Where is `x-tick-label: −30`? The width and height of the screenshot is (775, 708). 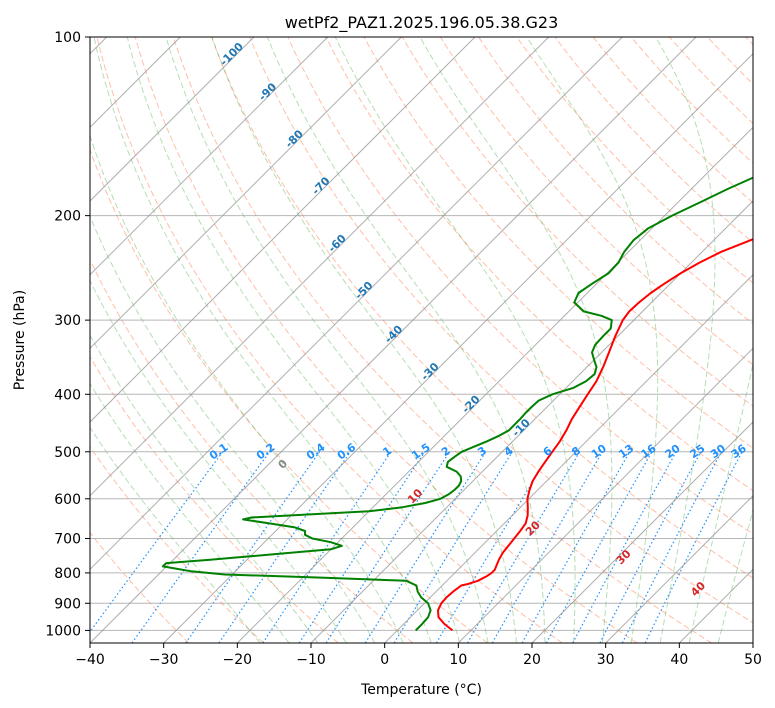
x-tick-label: −30 is located at coordinates (164, 660).